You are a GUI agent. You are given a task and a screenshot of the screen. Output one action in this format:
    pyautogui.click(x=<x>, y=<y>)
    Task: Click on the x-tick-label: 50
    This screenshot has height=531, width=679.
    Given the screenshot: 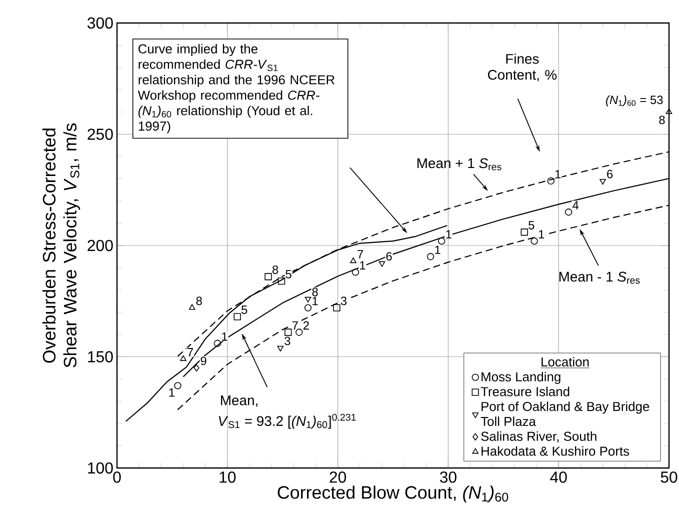 What is the action you would take?
    pyautogui.click(x=669, y=477)
    